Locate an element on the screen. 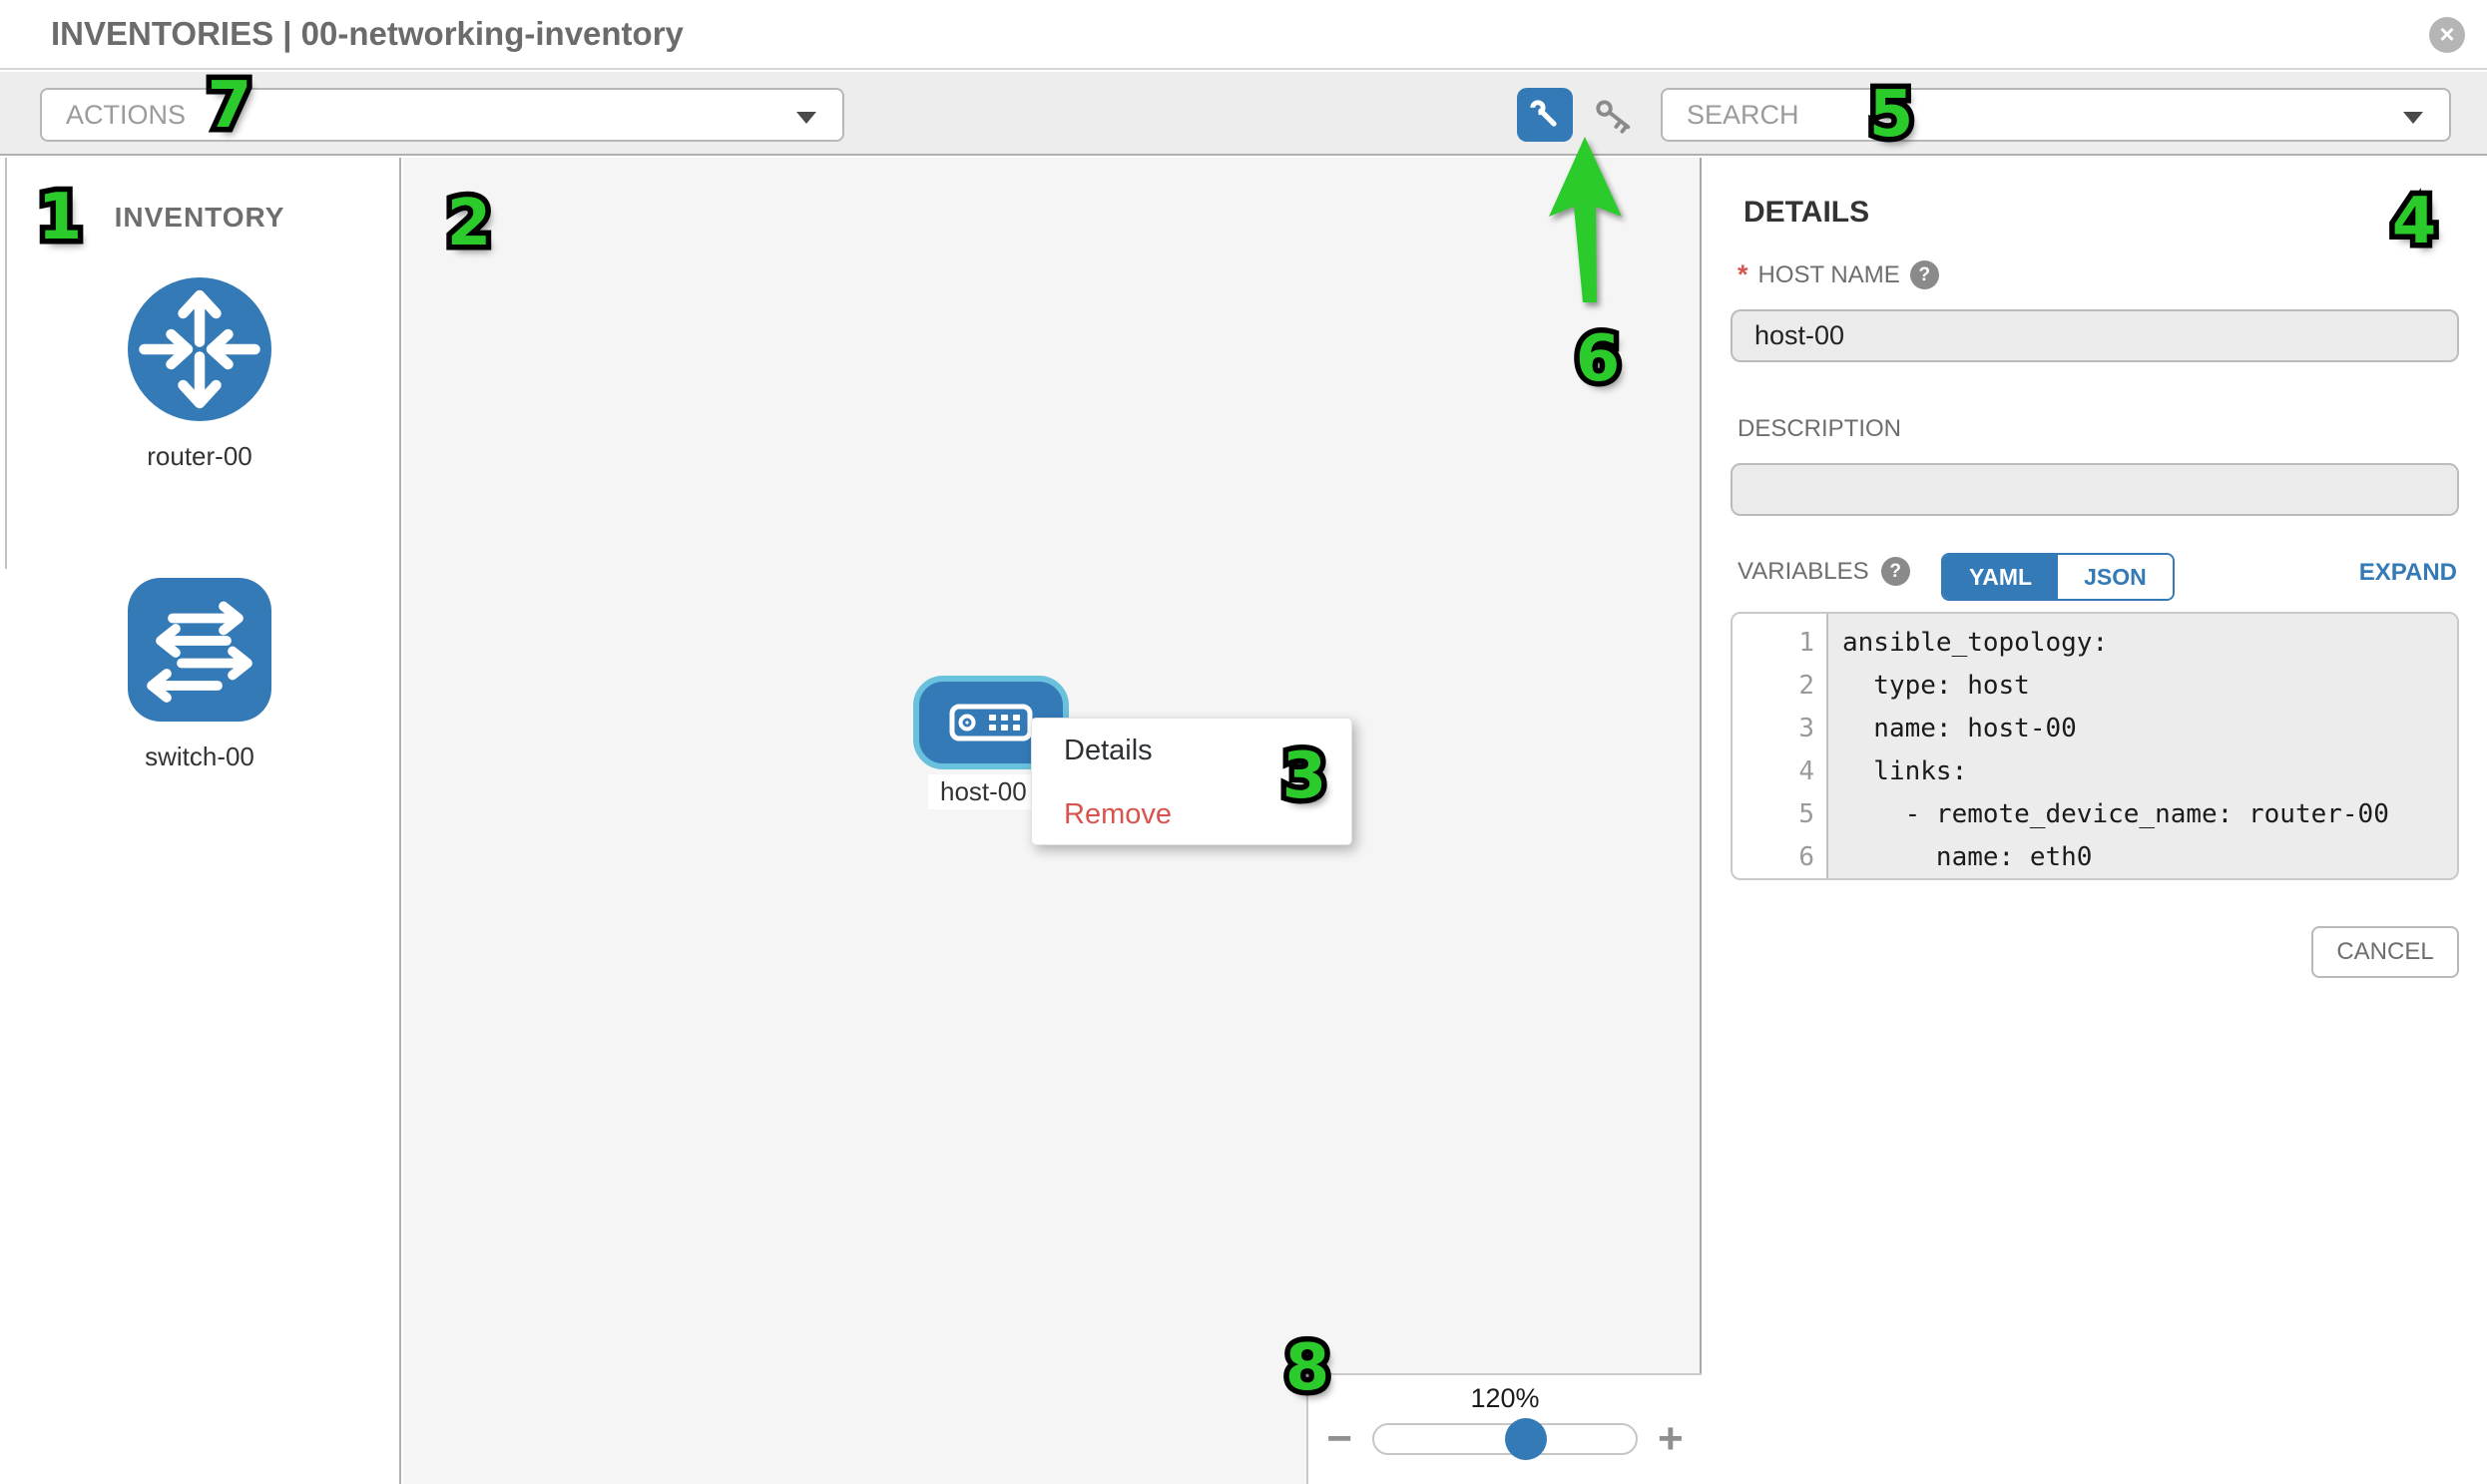 This screenshot has width=2487, height=1484. inventory-title: INVENTORY is located at coordinates (199, 217).